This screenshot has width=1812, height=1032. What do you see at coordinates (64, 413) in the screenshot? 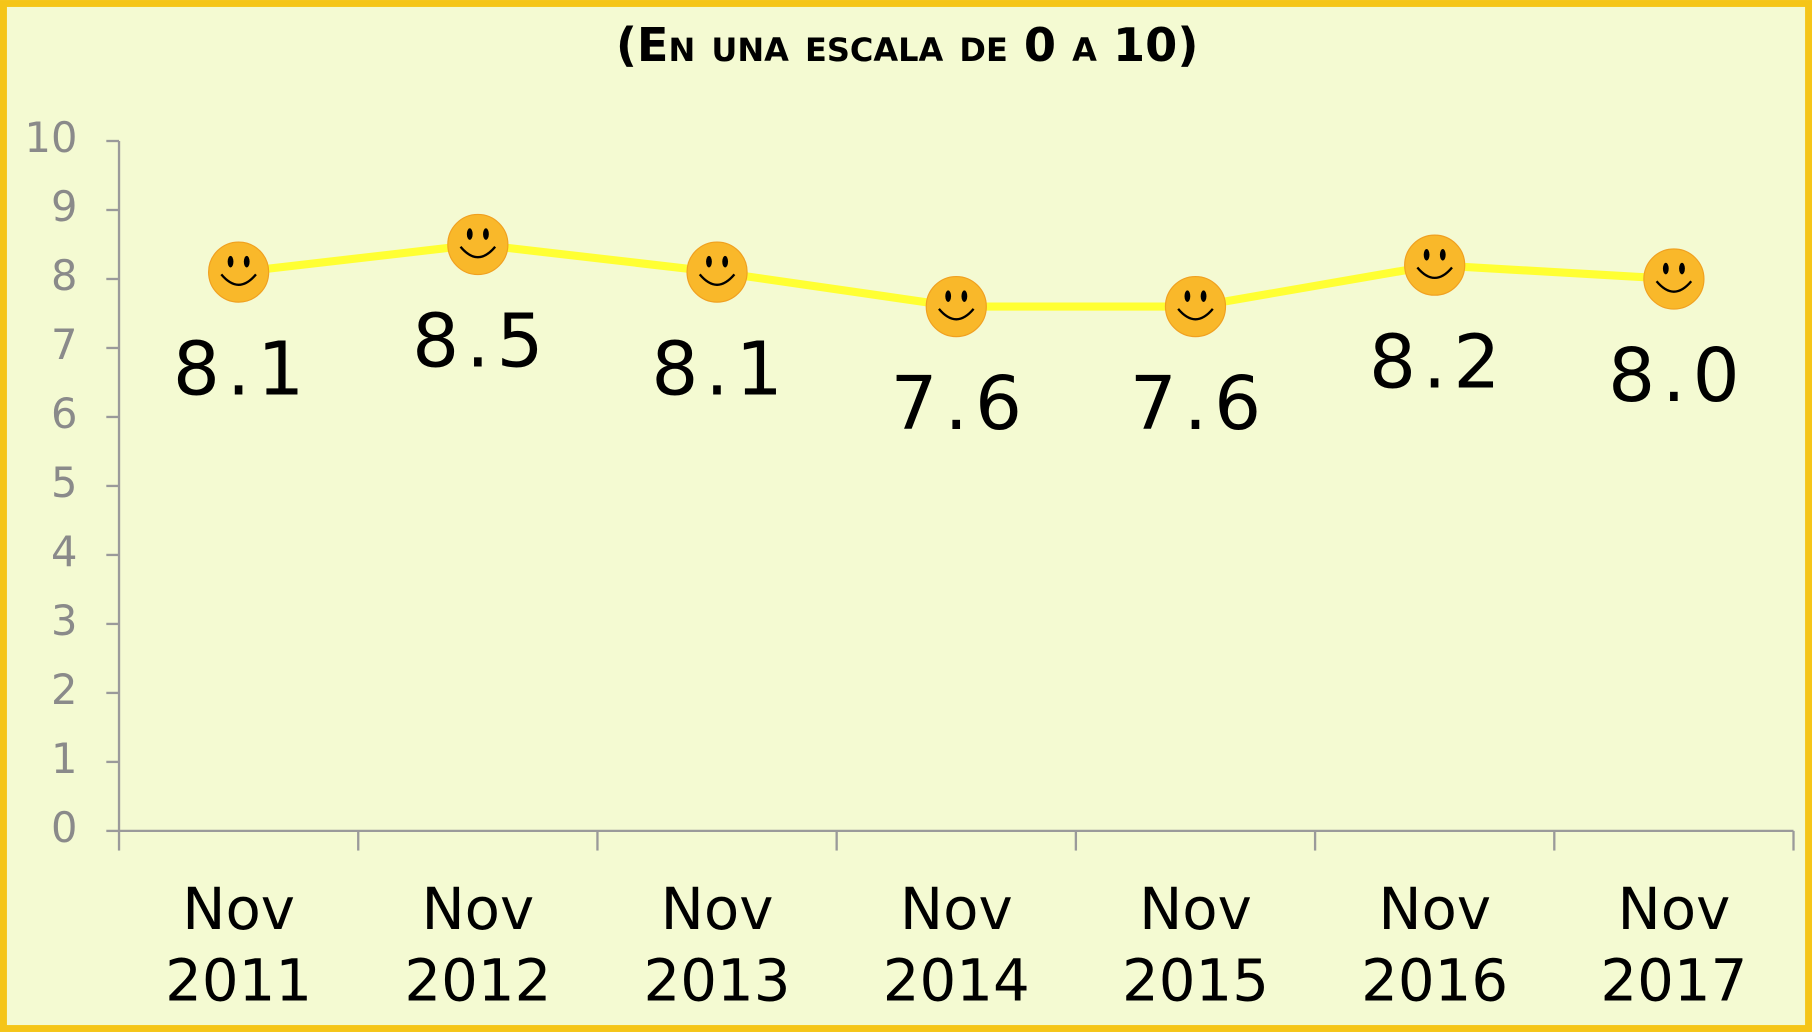
I see `y-tick-label: 6` at bounding box center [64, 413].